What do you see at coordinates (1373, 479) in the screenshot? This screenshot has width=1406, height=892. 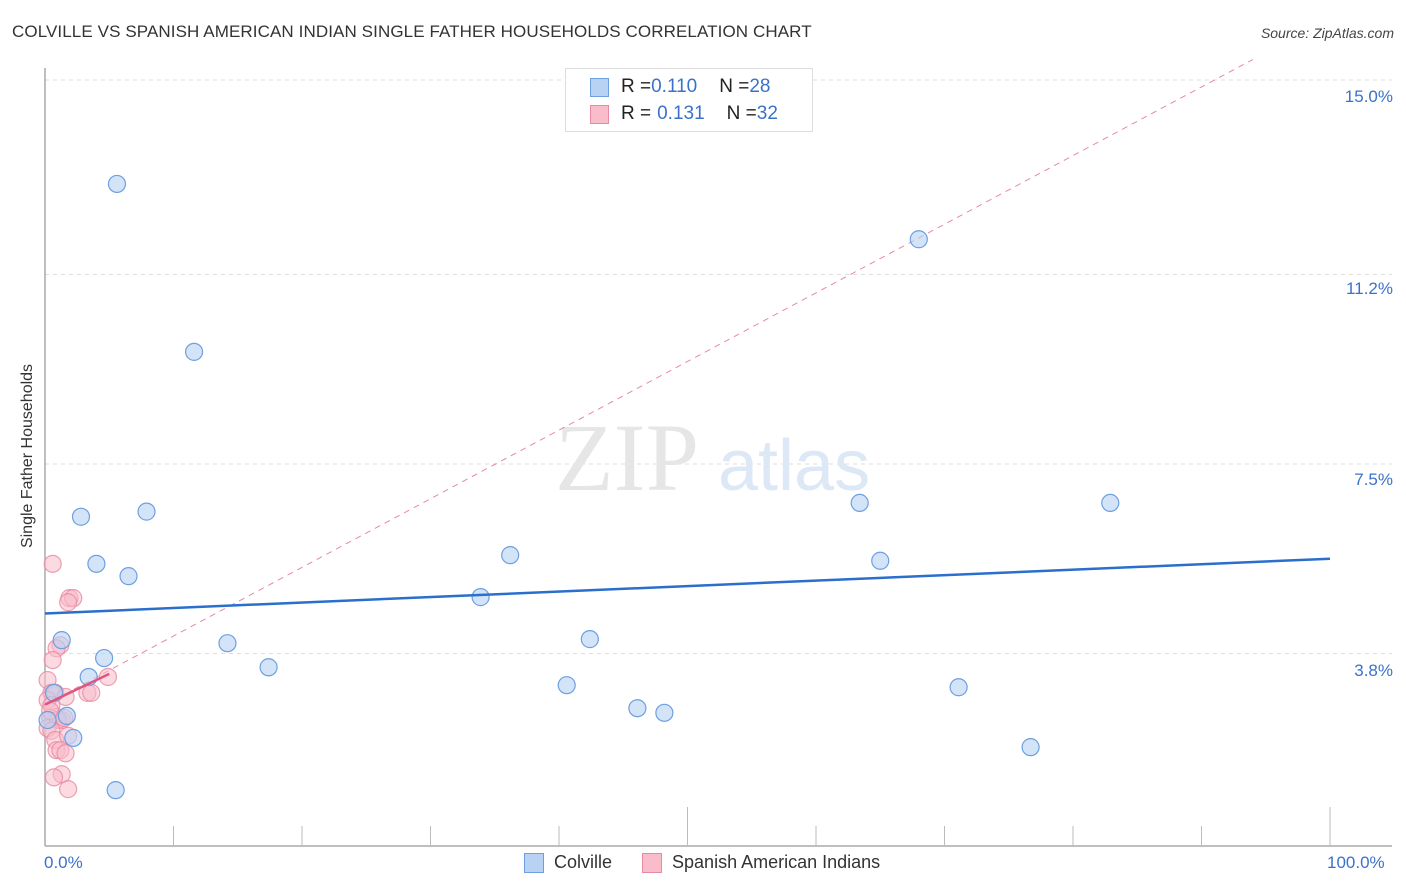 I see `y-tick-7-5: 7.5%` at bounding box center [1373, 479].